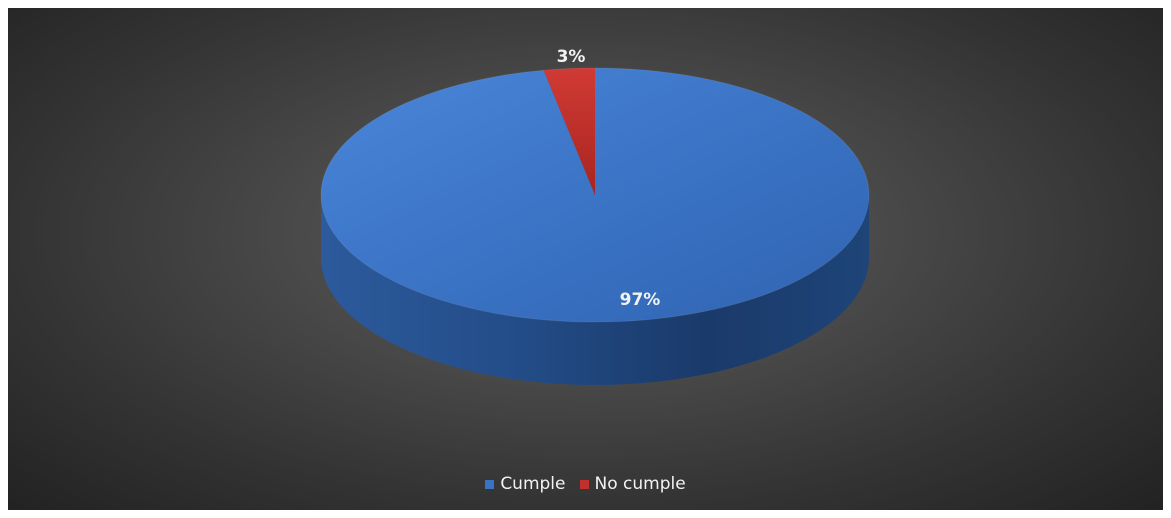 This screenshot has width=1171, height=518. I want to click on legend: Cumple No cumple, so click(585, 484).